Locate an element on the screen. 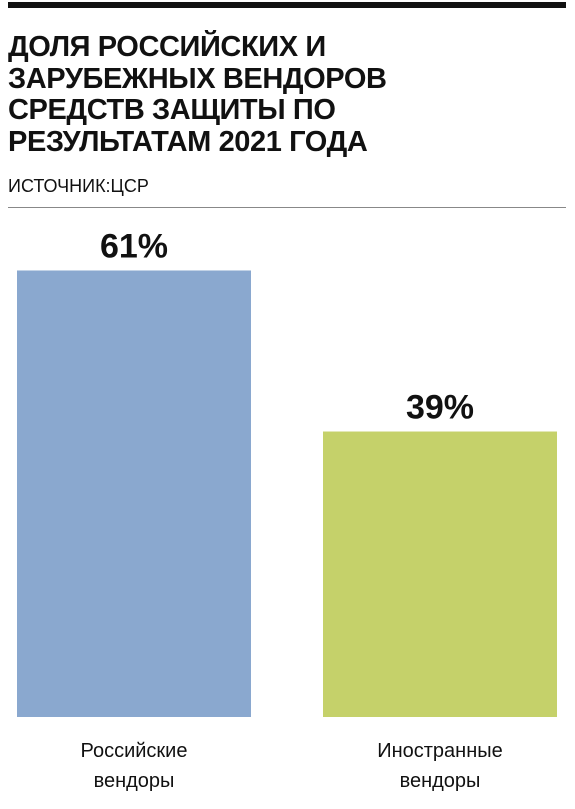  divider is located at coordinates (287, 207).